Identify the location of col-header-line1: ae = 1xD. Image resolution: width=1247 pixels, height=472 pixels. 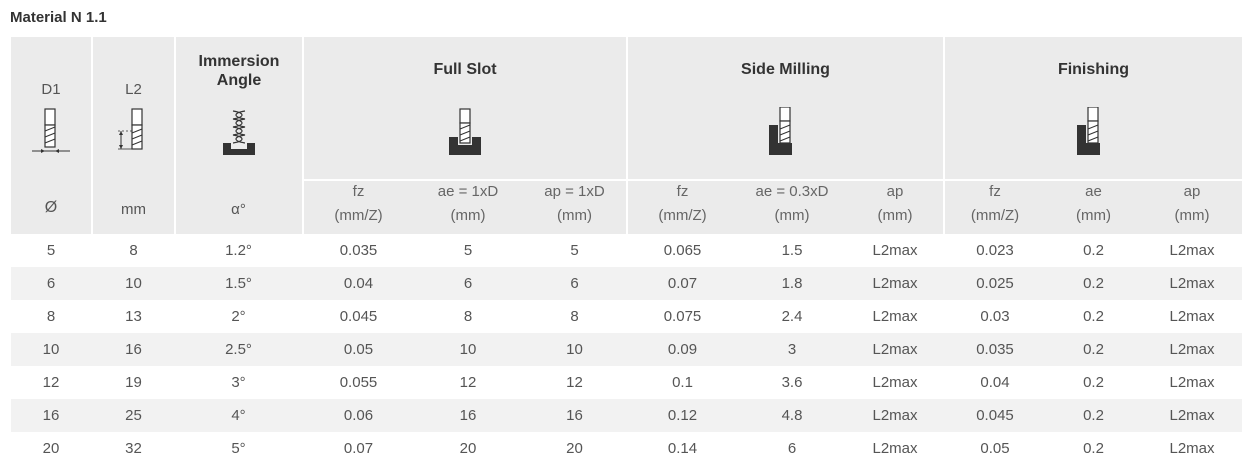
(468, 191).